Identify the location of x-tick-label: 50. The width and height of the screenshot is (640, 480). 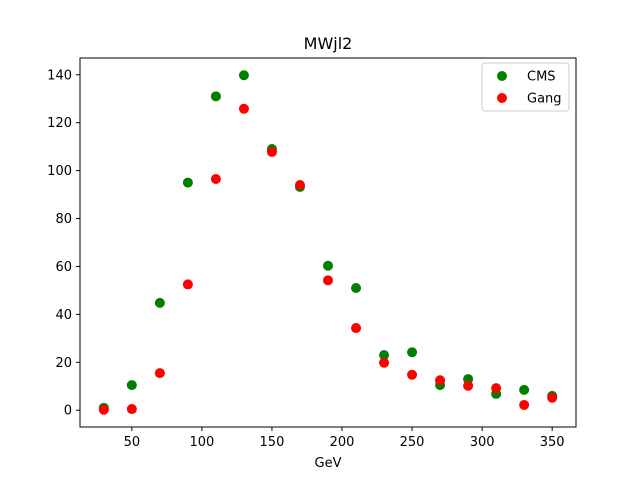
(132, 442).